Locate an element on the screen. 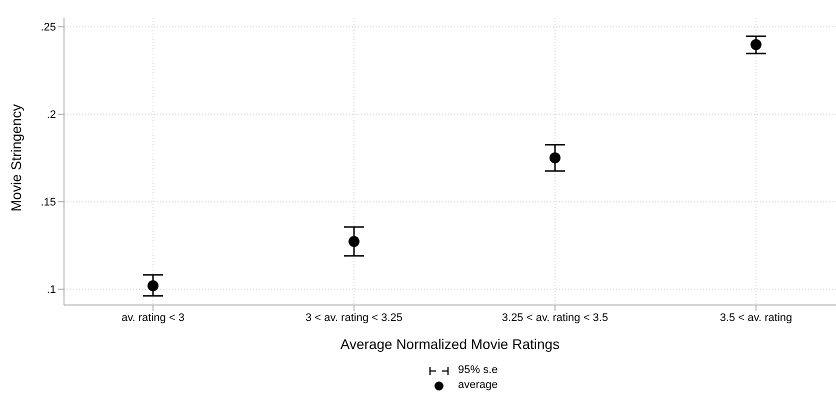  x-tick-label: 3 < av. rating < 3.25 is located at coordinates (354, 318).